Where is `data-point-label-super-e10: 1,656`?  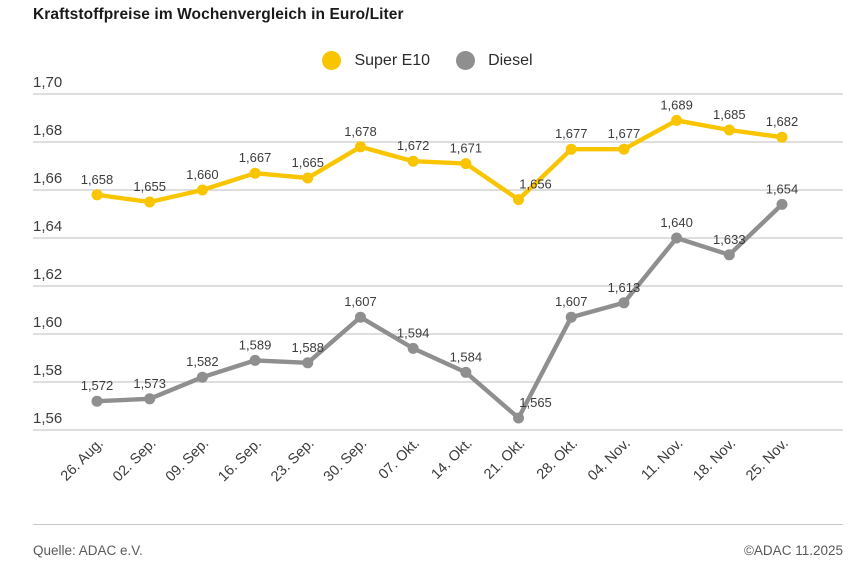 data-point-label-super-e10: 1,656 is located at coordinates (535, 184).